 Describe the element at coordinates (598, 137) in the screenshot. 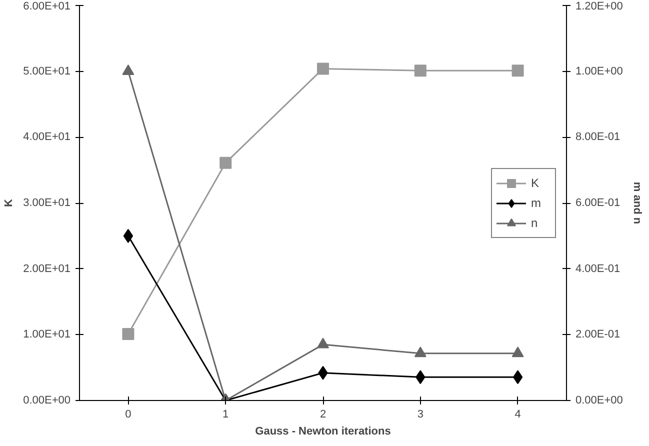

I see `y2-tick-label: 8.00E-01` at that location.